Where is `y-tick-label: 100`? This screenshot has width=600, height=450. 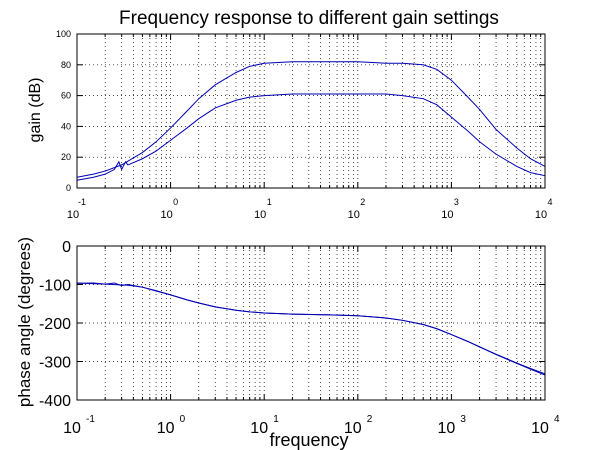 y-tick-label: 100 is located at coordinates (63, 34).